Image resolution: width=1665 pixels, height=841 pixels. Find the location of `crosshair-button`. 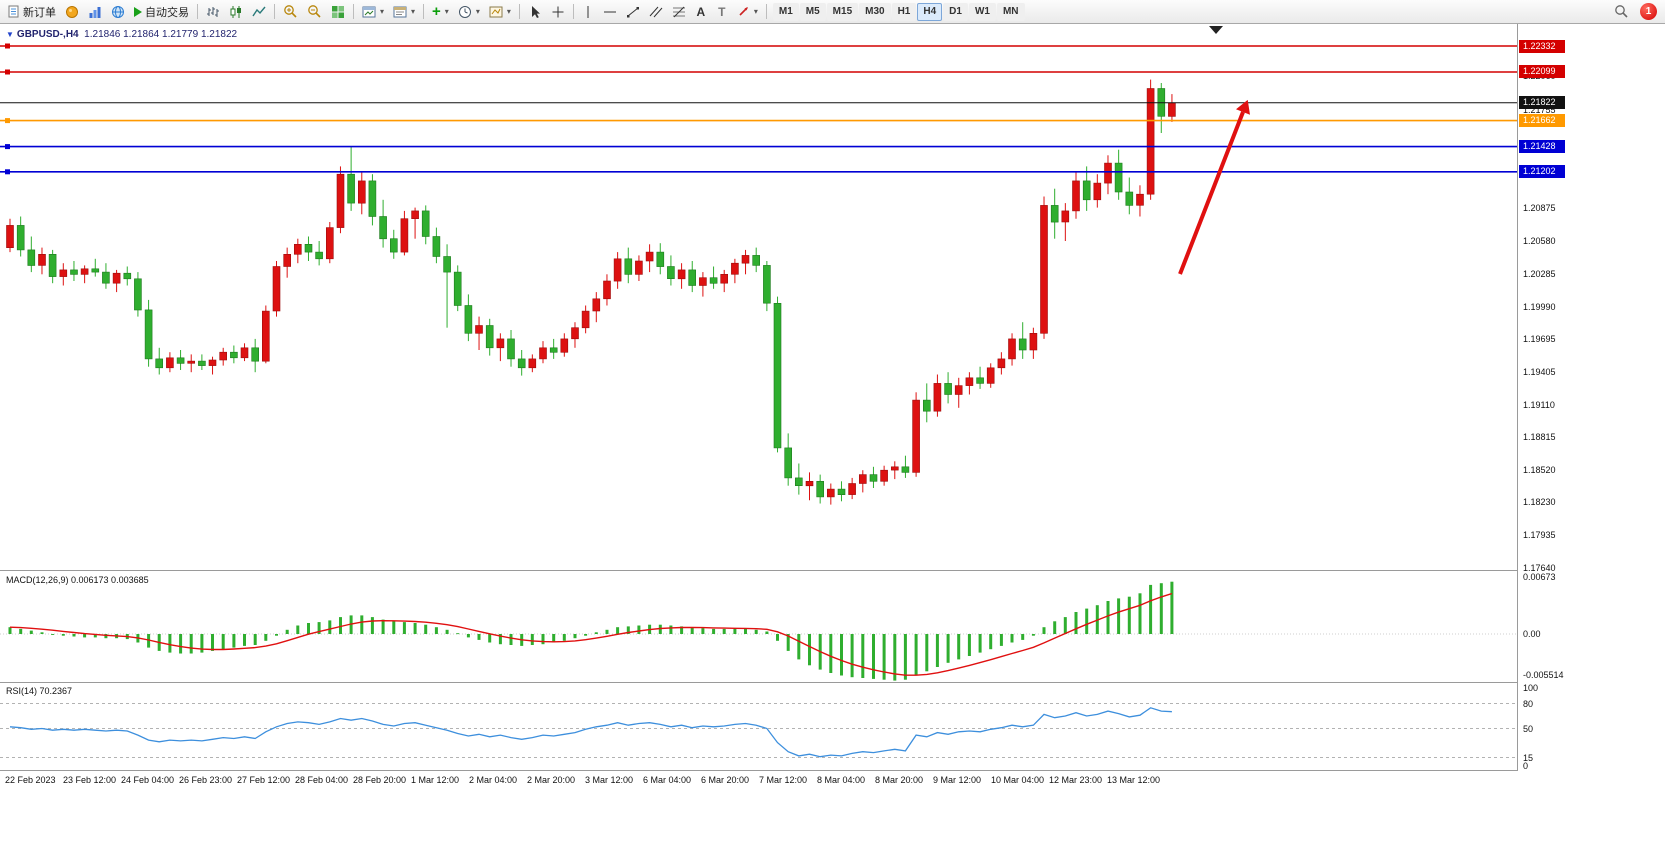

crosshair-button is located at coordinates (558, 12).